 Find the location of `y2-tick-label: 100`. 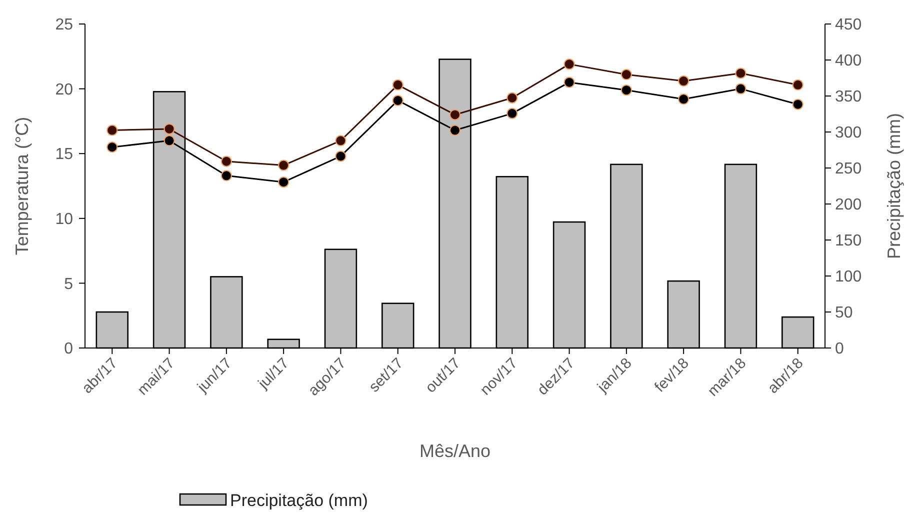

y2-tick-label: 100 is located at coordinates (848, 277).